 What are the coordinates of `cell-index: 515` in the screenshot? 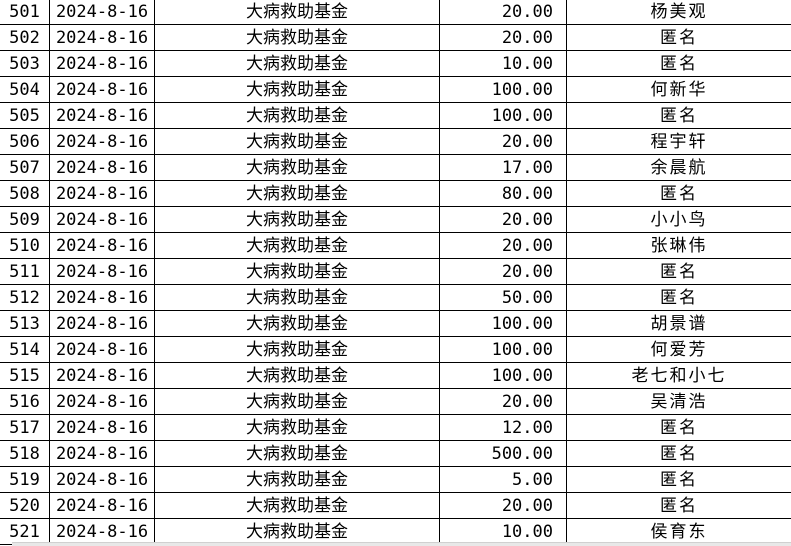 It's located at (25, 375).